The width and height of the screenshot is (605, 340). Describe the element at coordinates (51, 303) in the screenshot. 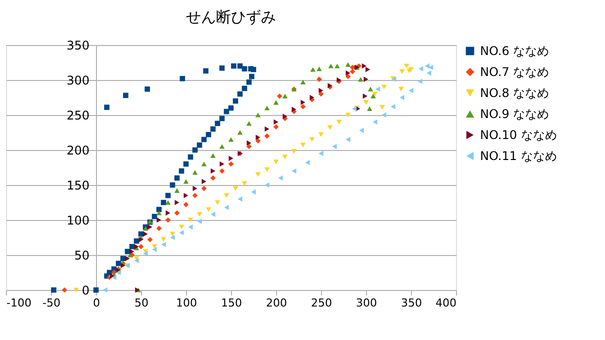

I see `x-tick-label: -50` at that location.